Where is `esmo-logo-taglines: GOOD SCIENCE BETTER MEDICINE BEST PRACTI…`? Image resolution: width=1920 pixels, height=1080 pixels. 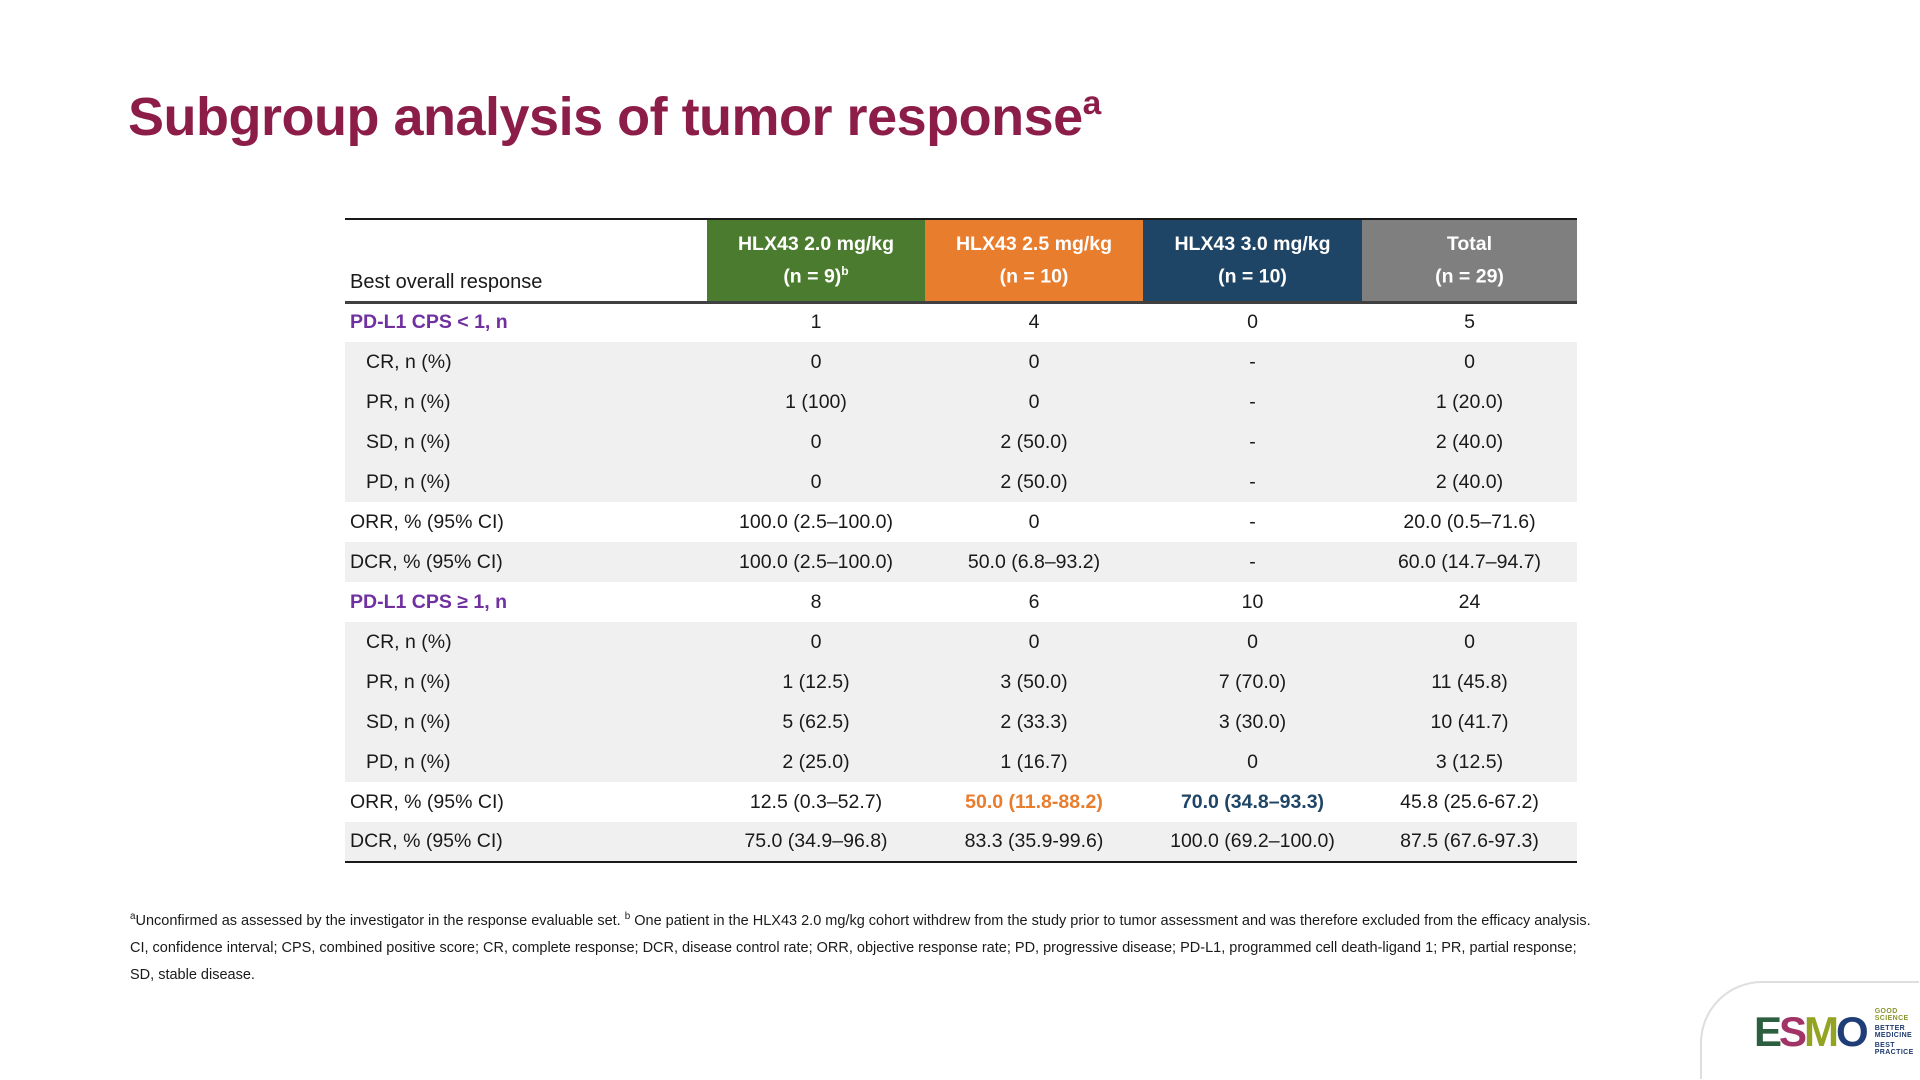 esmo-logo-taglines: GOOD SCIENCE BETTER MEDICINE BEST PRACTI… is located at coordinates (1896, 1032).